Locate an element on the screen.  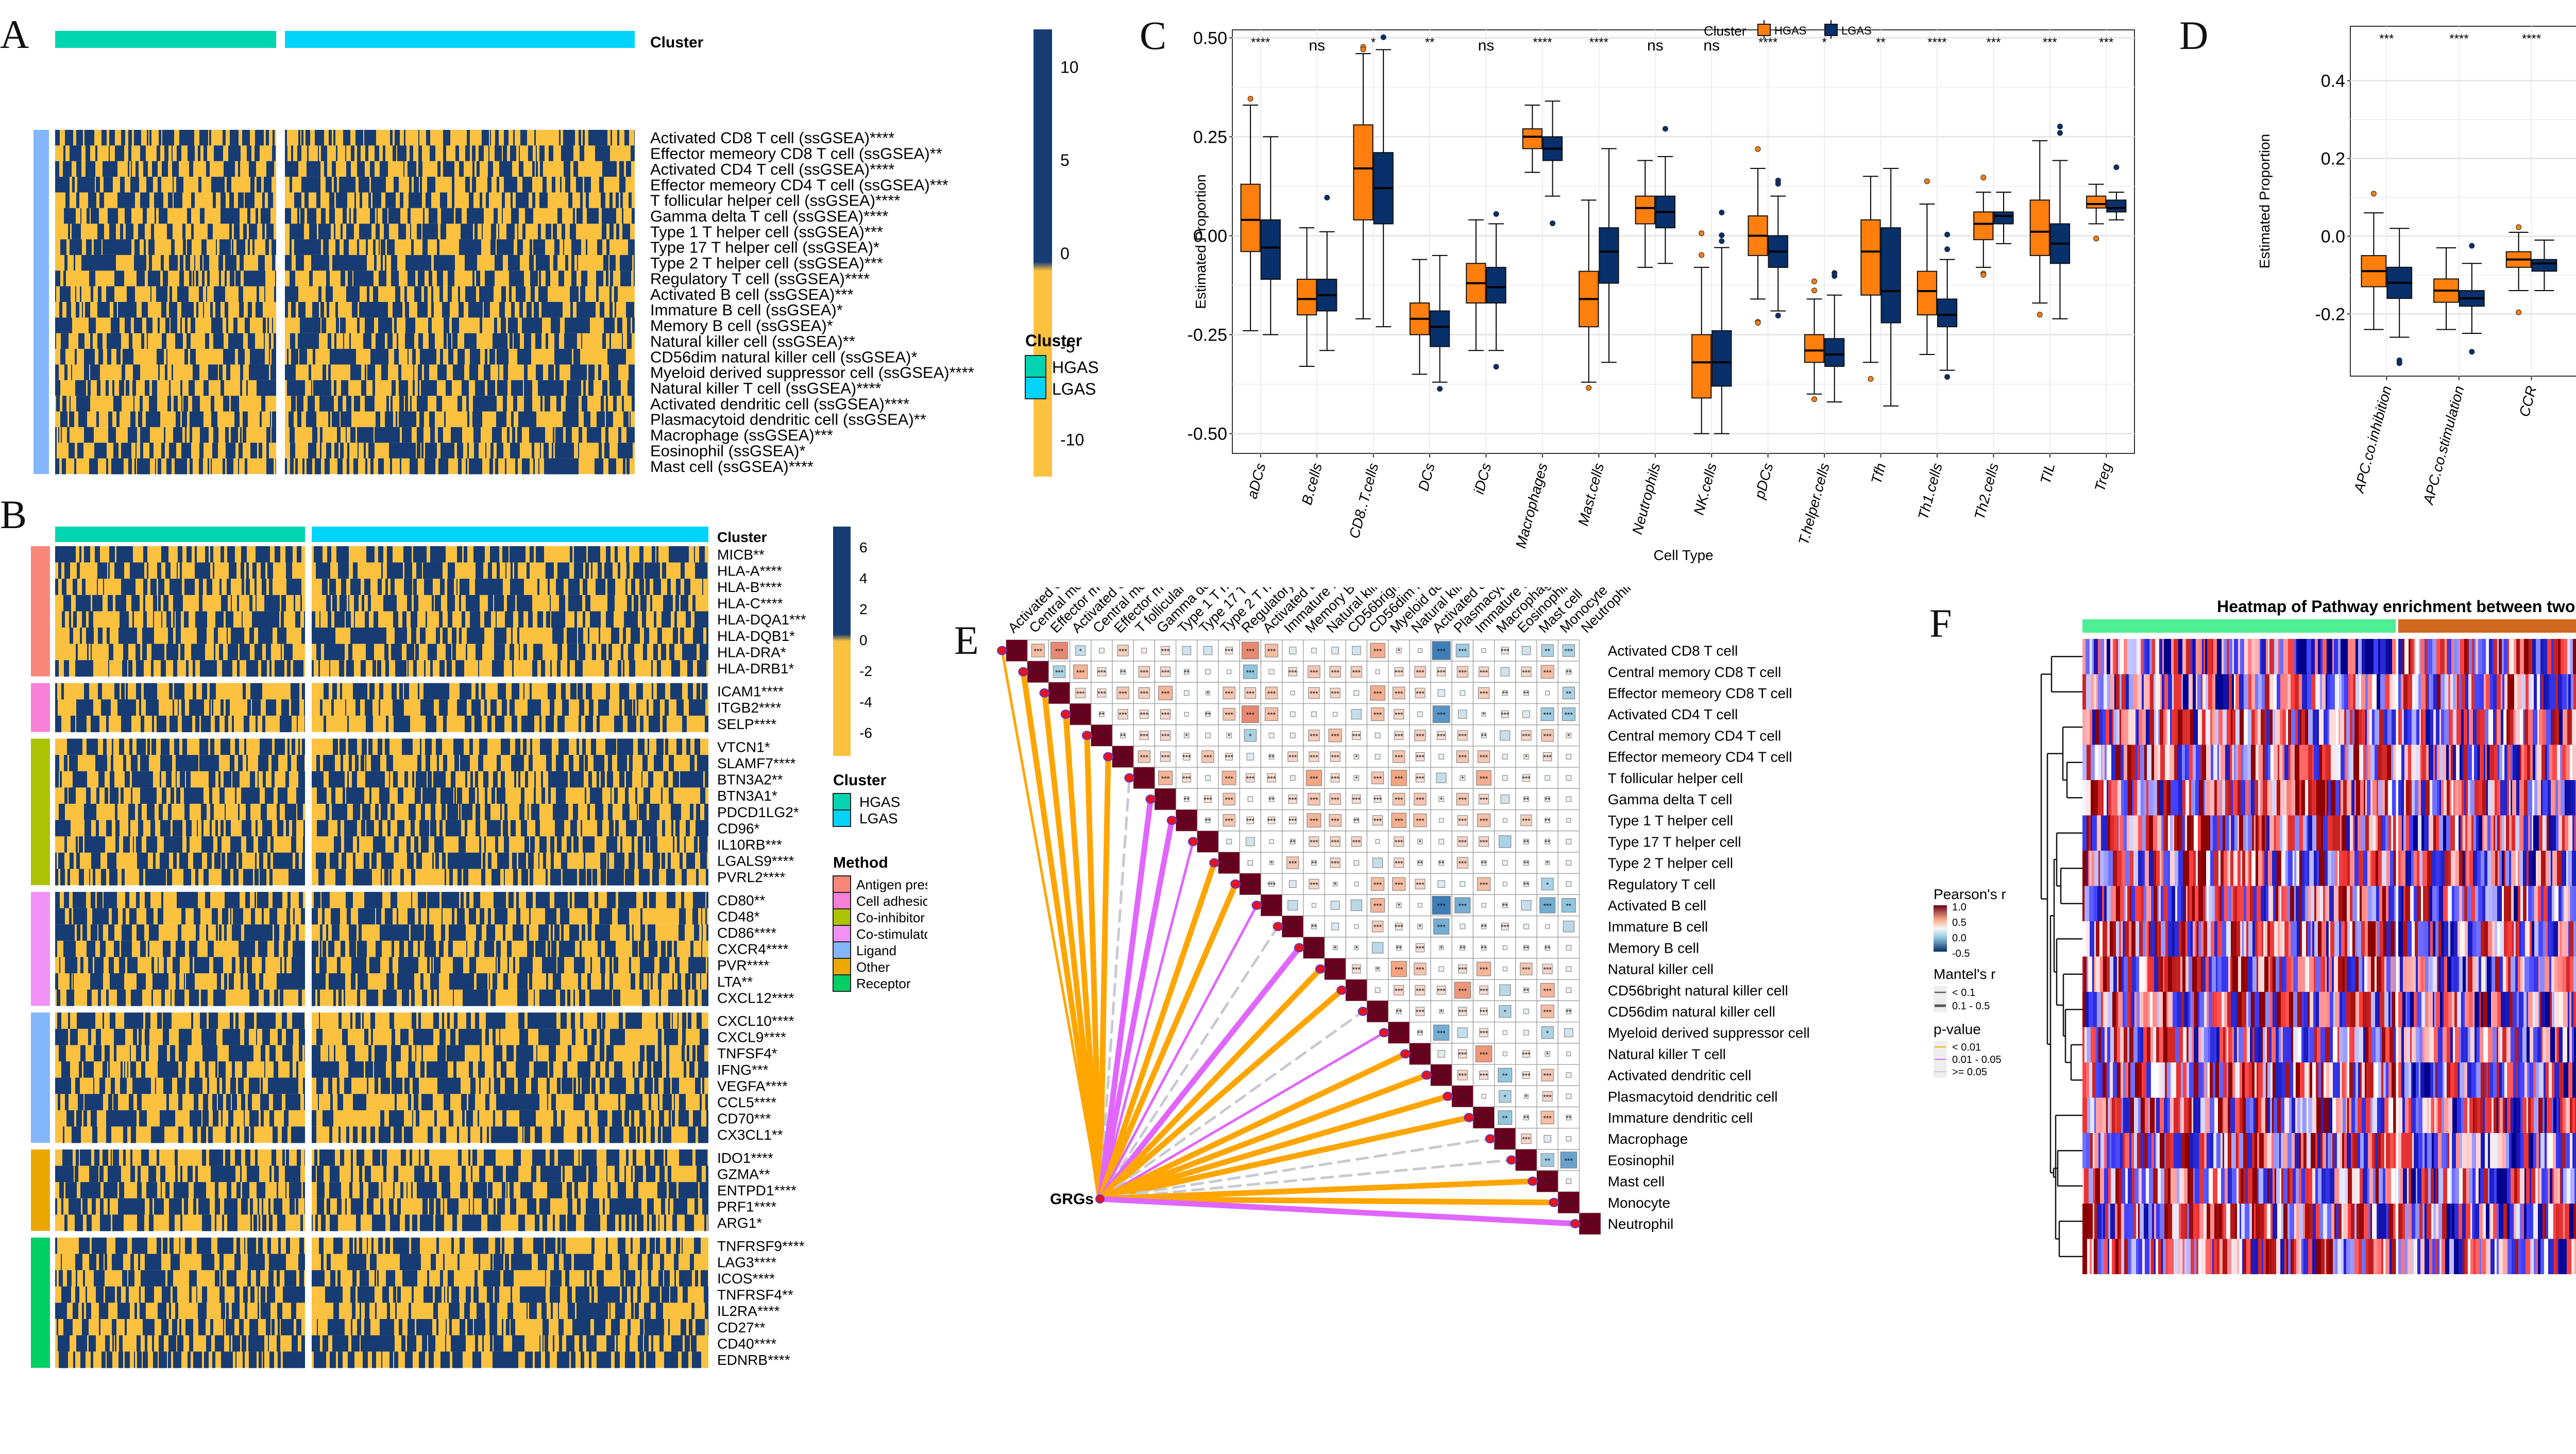
gene-label: SELP**** is located at coordinates (747, 724).